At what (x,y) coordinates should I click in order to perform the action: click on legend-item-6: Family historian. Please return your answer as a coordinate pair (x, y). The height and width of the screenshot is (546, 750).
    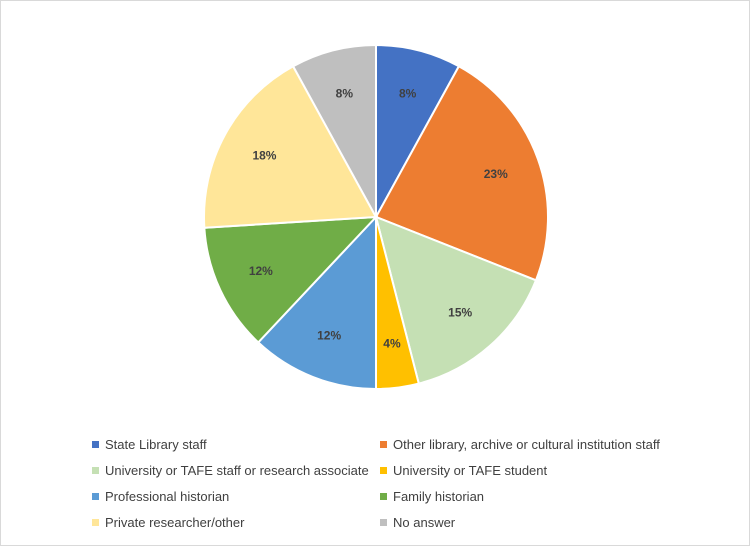
    Looking at the image, I should click on (545, 496).